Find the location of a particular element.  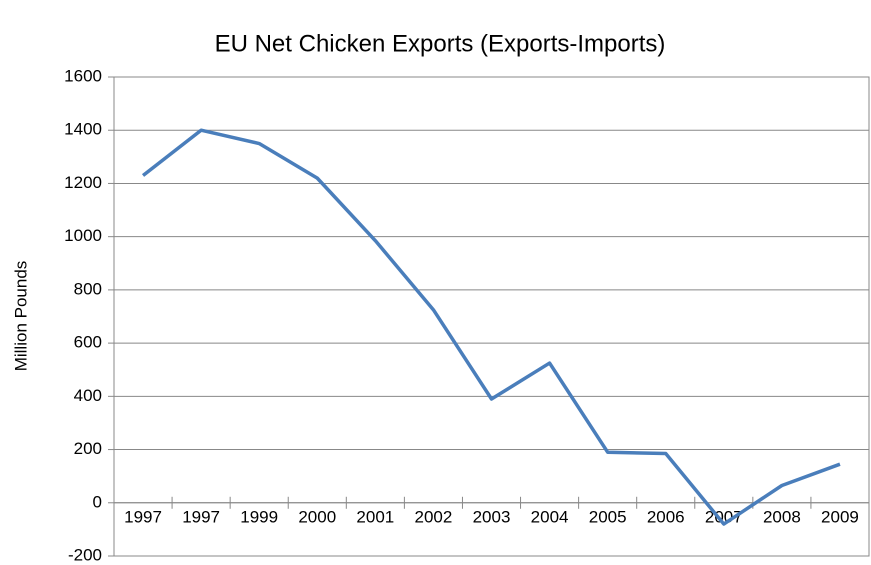

x-tick-label: 2008 is located at coordinates (782, 516).